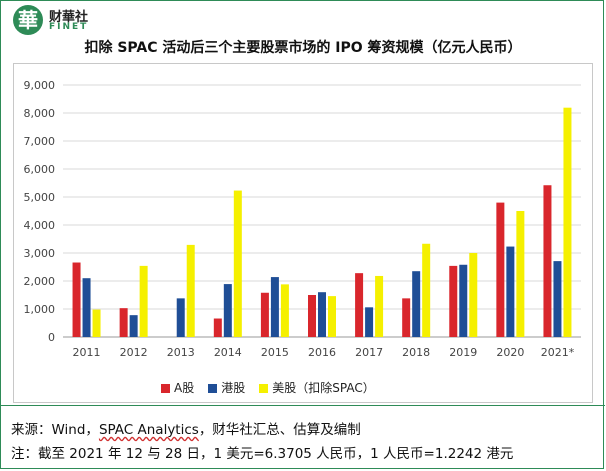  Describe the element at coordinates (40, 197) in the screenshot. I see `y-tick-label: 5,000` at that location.